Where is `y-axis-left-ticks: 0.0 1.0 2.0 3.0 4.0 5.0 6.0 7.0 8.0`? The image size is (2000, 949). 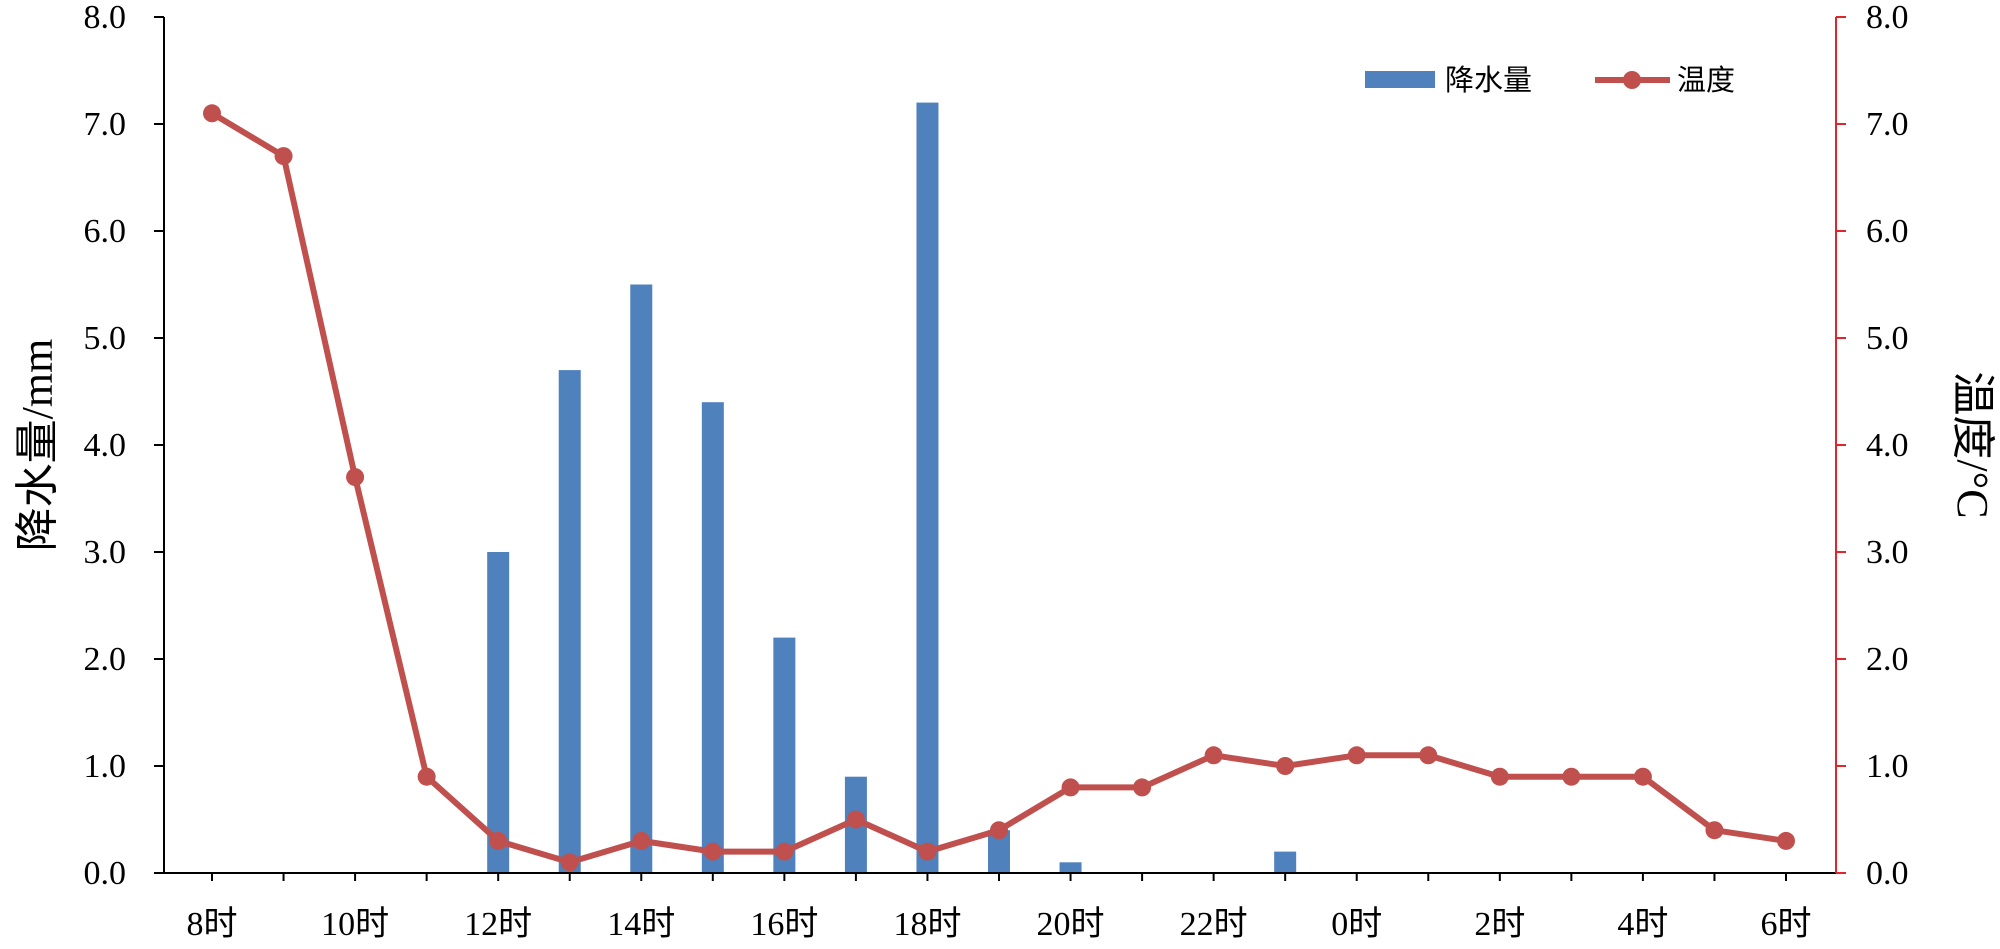 y-axis-left-ticks: 0.0 1.0 2.0 3.0 4.0 5.0 6.0 7.0 8.0 is located at coordinates (124, 446).